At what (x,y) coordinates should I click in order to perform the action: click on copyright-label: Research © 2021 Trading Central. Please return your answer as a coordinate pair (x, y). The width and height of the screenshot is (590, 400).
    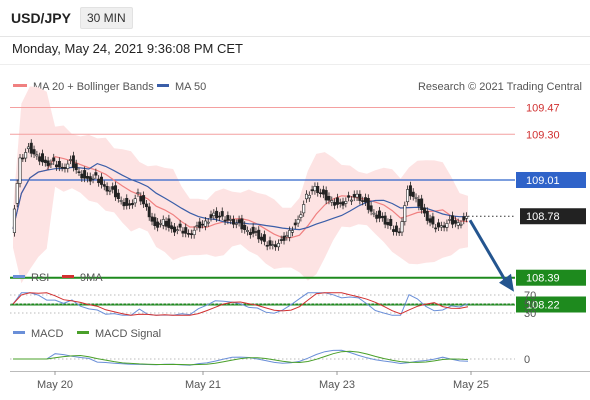
    Looking at the image, I should click on (500, 87).